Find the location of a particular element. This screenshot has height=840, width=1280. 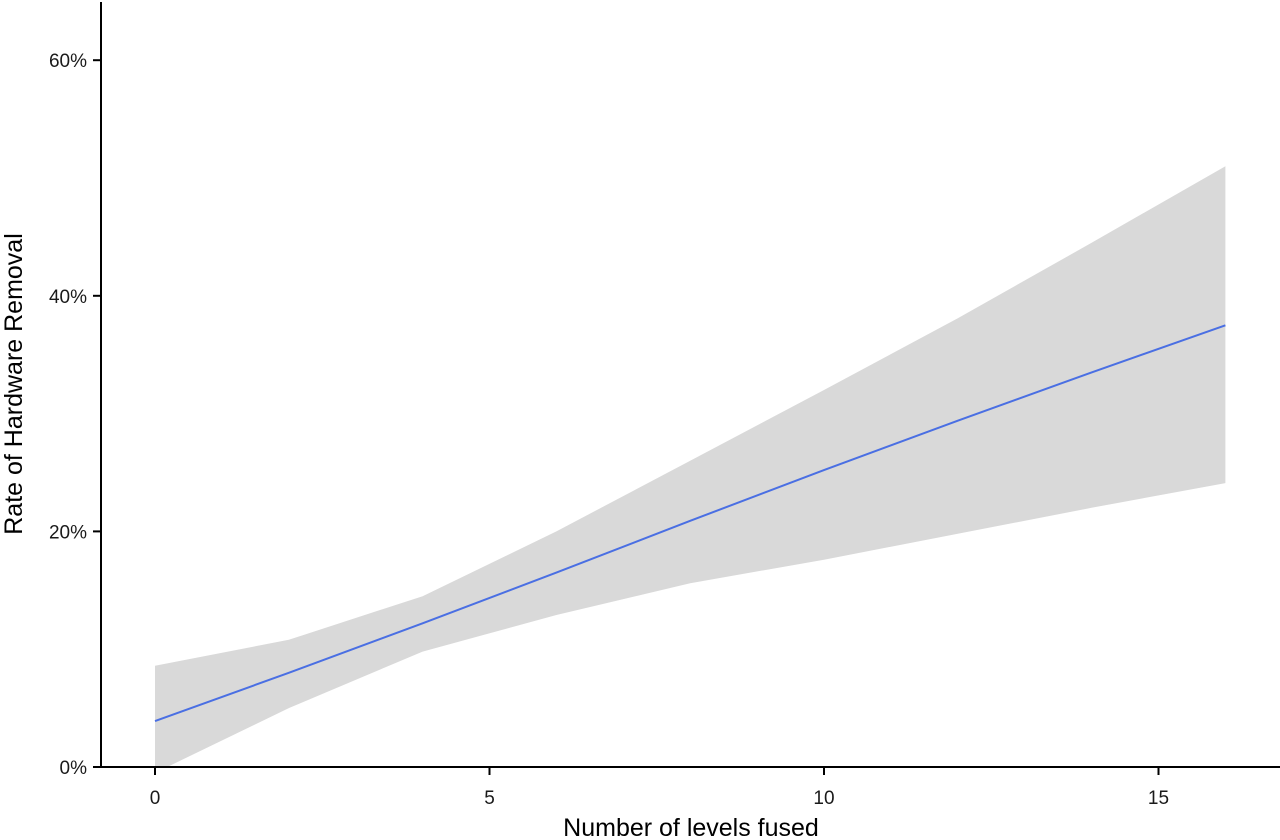

y-tick-label: 40% is located at coordinates (68, 297).